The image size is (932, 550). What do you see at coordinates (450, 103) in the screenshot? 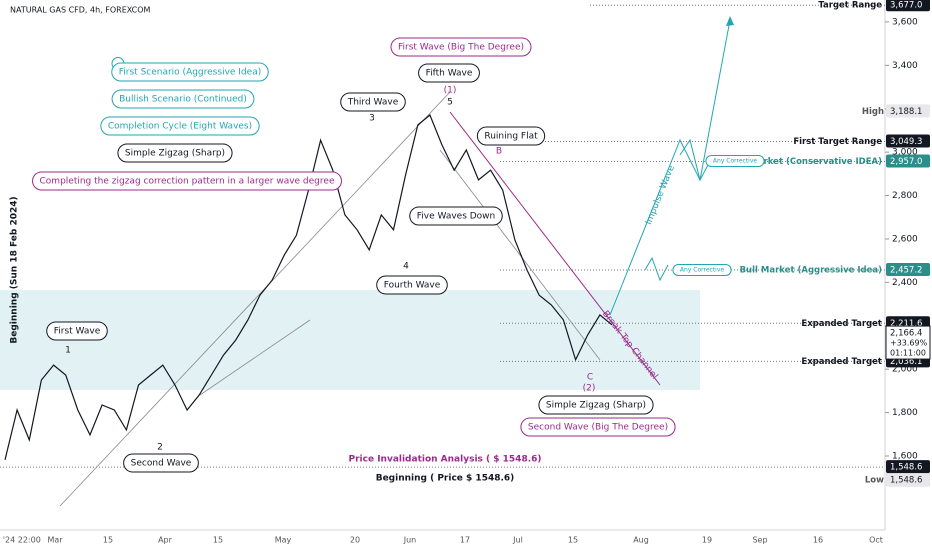
I see `wave-label: 5` at bounding box center [450, 103].